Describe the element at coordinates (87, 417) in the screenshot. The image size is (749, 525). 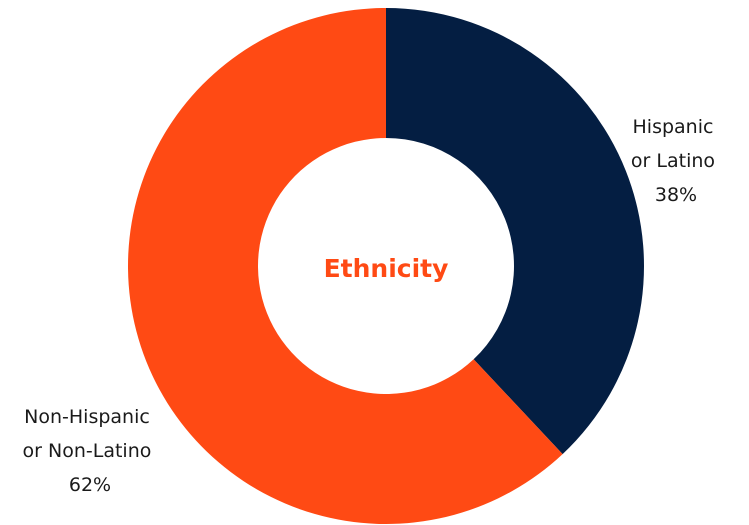
I see `slice-label-non-hispanic-line1: Non-Hispanic` at that location.